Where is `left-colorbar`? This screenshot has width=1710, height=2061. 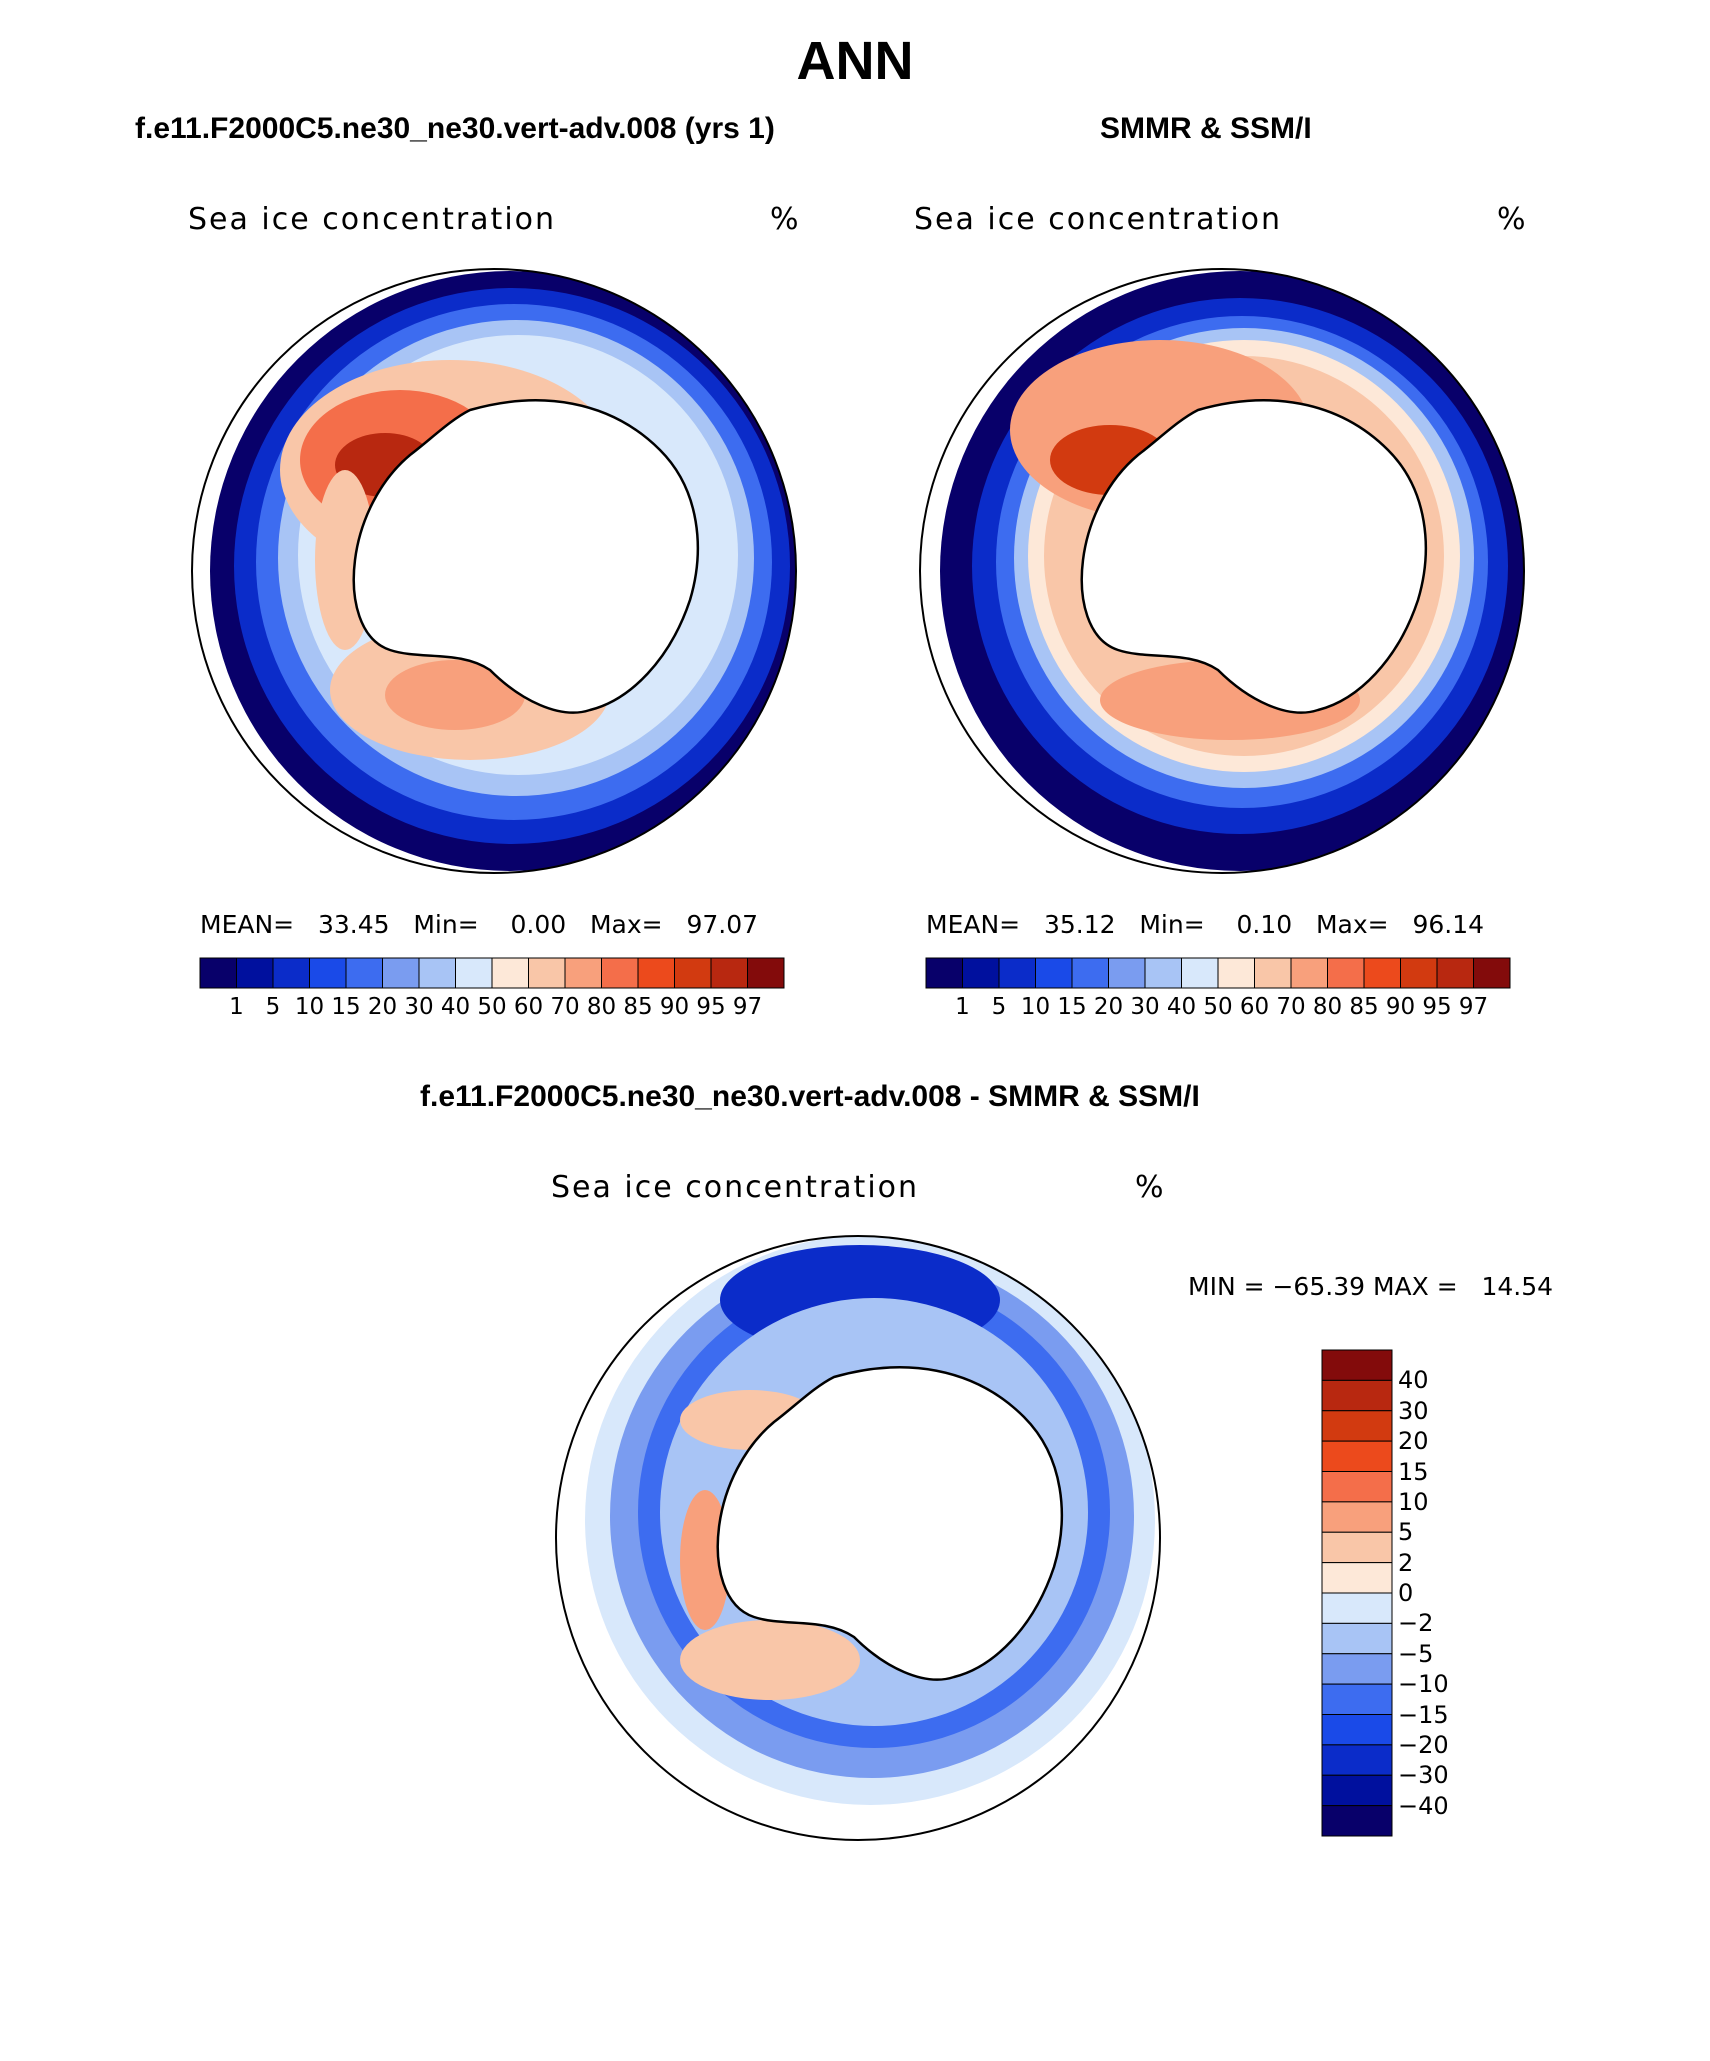
left-colorbar is located at coordinates (492, 973).